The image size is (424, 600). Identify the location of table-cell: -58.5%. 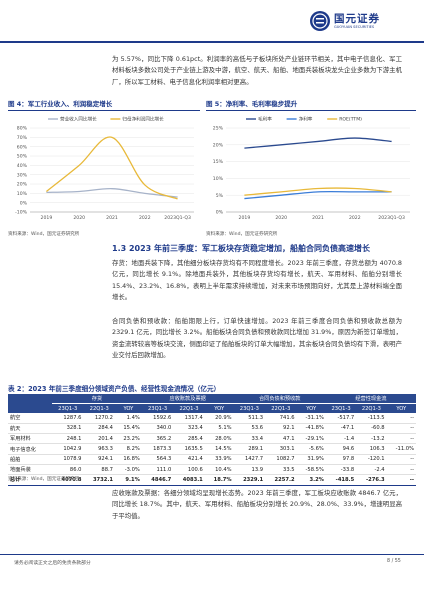
(311, 470).